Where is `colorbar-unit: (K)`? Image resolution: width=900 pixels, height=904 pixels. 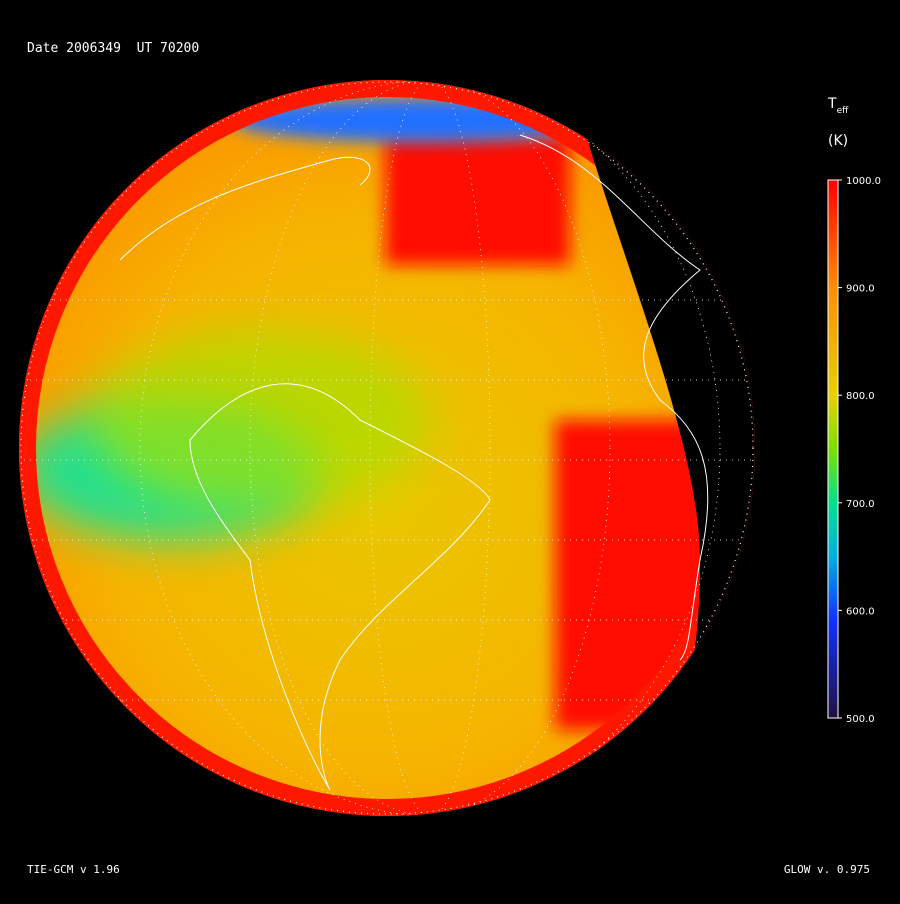 colorbar-unit: (K) is located at coordinates (838, 141).